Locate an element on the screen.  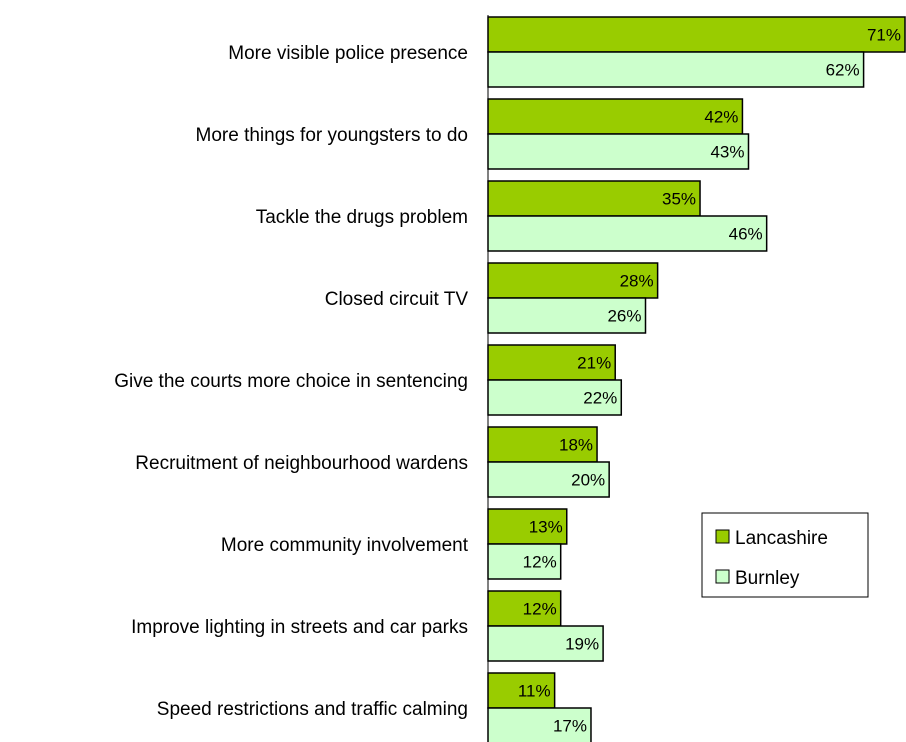
data-label-lancashire: 28% is located at coordinates (637, 281).